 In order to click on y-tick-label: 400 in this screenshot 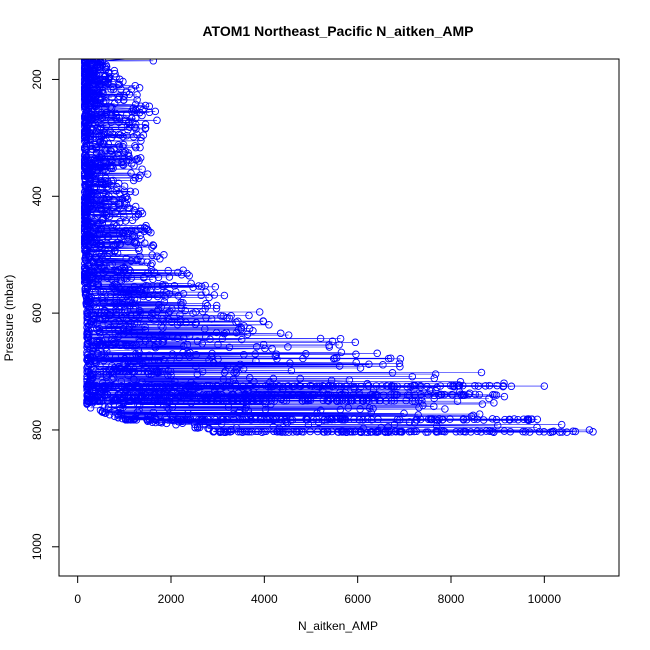, I will do `click(37, 196)`.